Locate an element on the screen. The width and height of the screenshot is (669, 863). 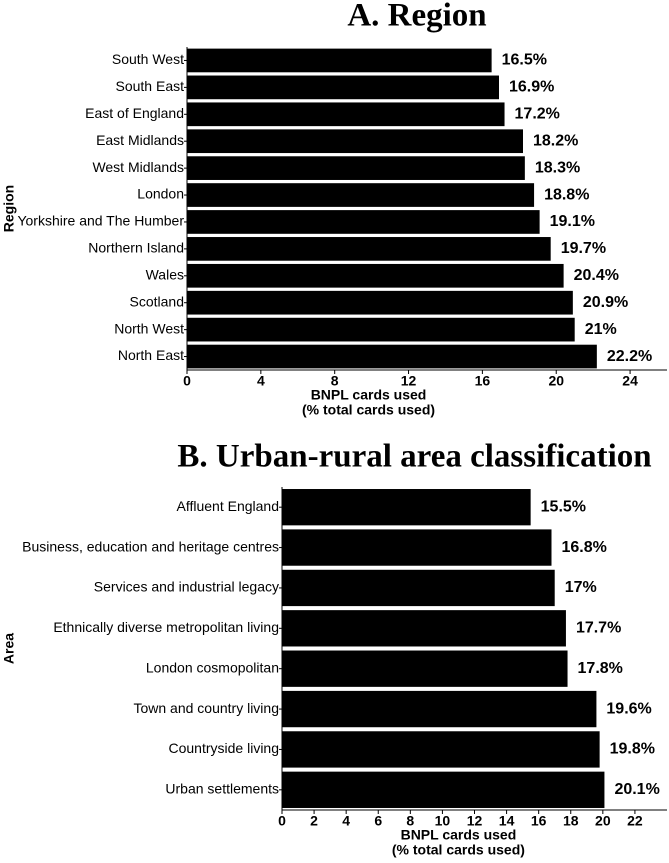
value-label: 17.2% is located at coordinates (537, 114).